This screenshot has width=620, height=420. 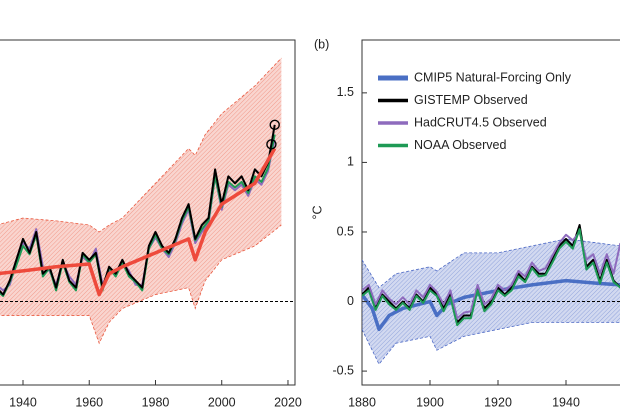 What do you see at coordinates (343, 370) in the screenshot?
I see `y-tick-label: -0.5` at bounding box center [343, 370].